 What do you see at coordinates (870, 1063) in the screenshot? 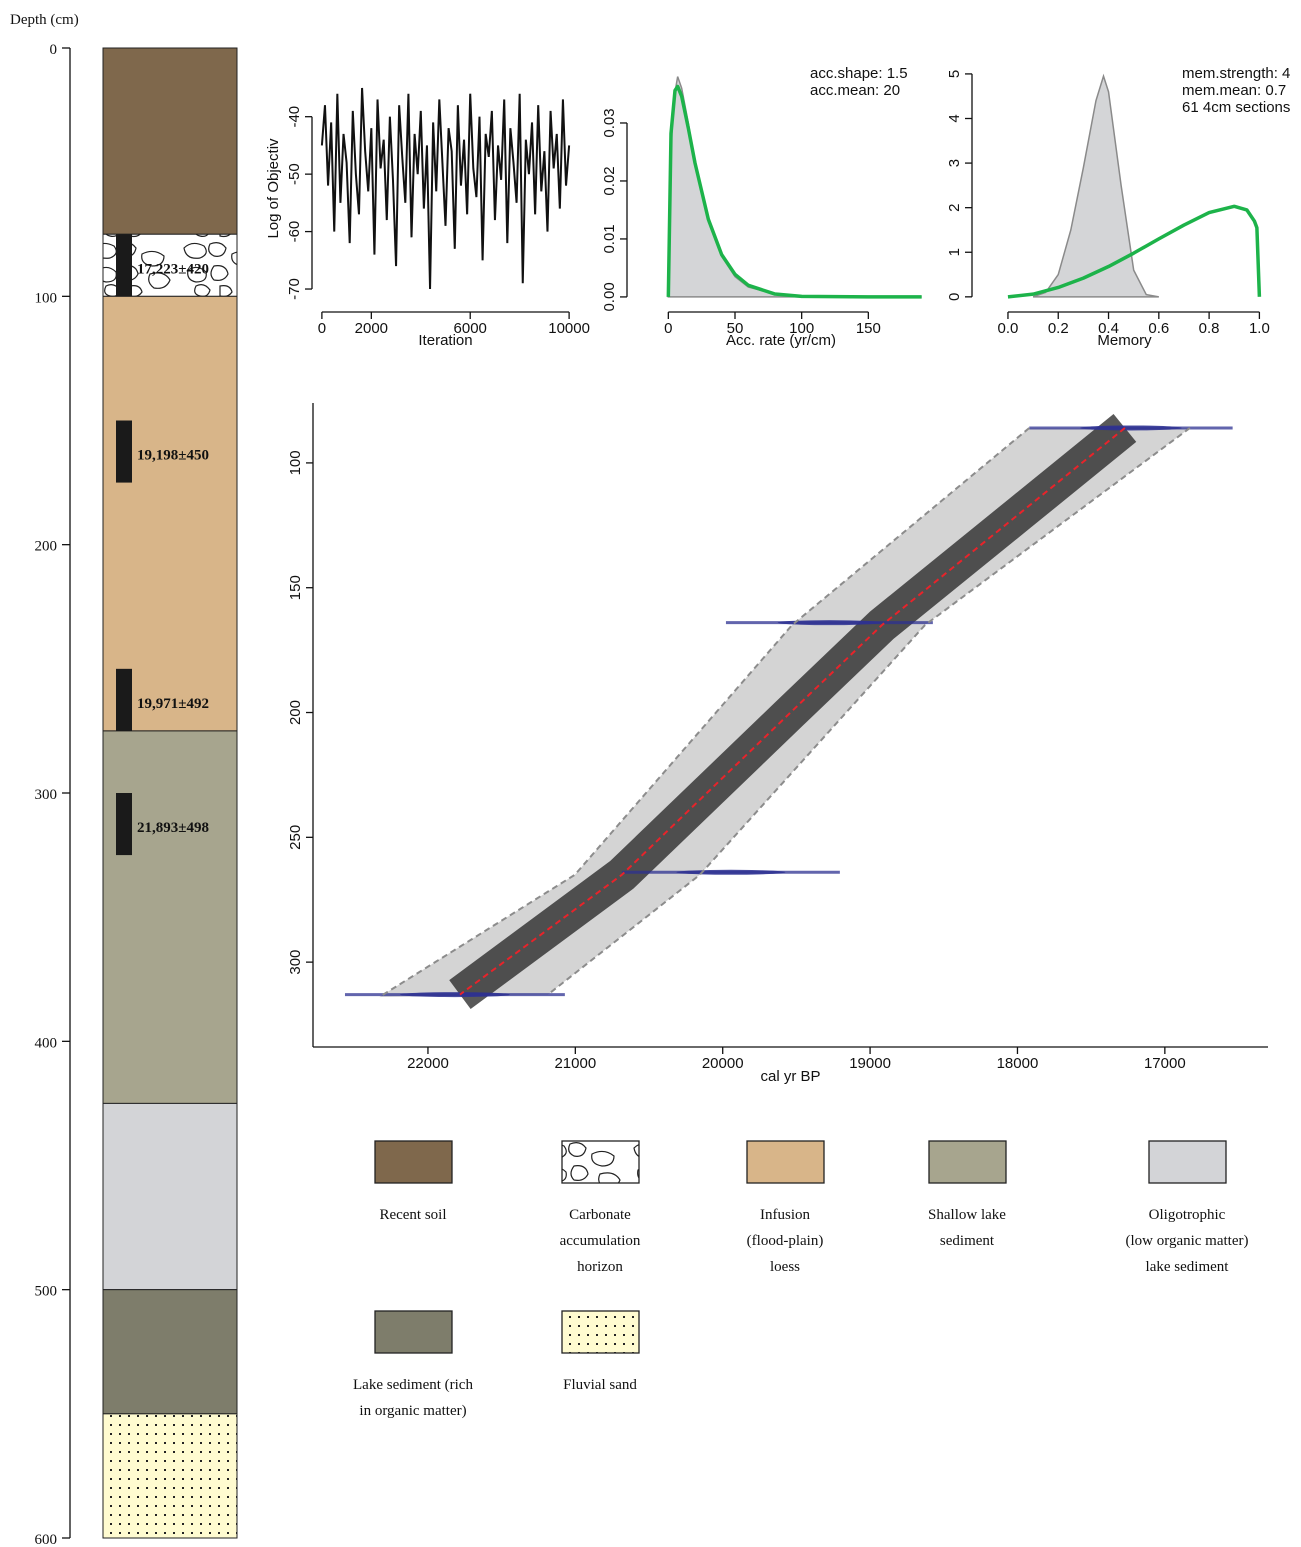
I see `x-tick-label: 19000` at bounding box center [870, 1063].